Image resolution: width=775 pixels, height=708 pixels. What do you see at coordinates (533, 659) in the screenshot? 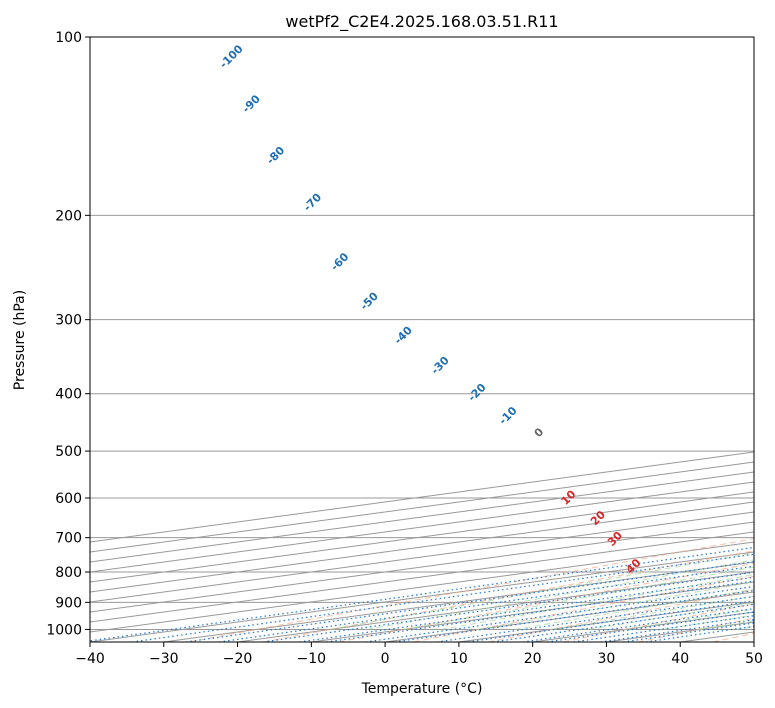
I see `x-tick-label: 20` at bounding box center [533, 659].